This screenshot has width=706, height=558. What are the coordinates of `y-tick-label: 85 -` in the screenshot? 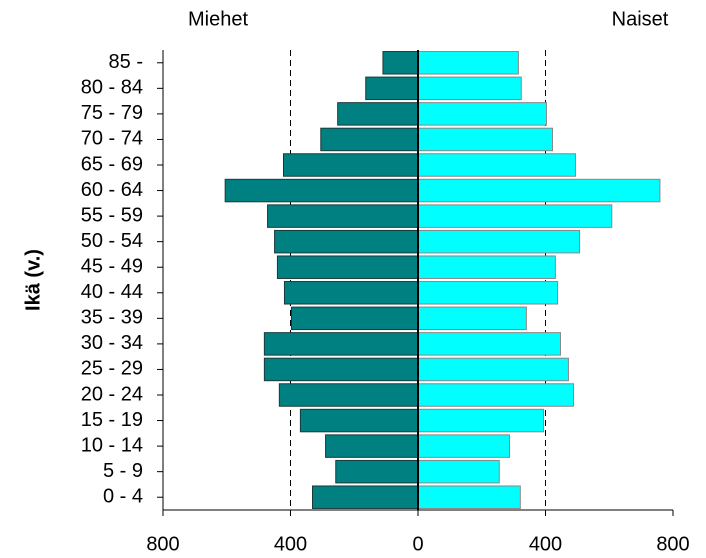 It's located at (126, 62).